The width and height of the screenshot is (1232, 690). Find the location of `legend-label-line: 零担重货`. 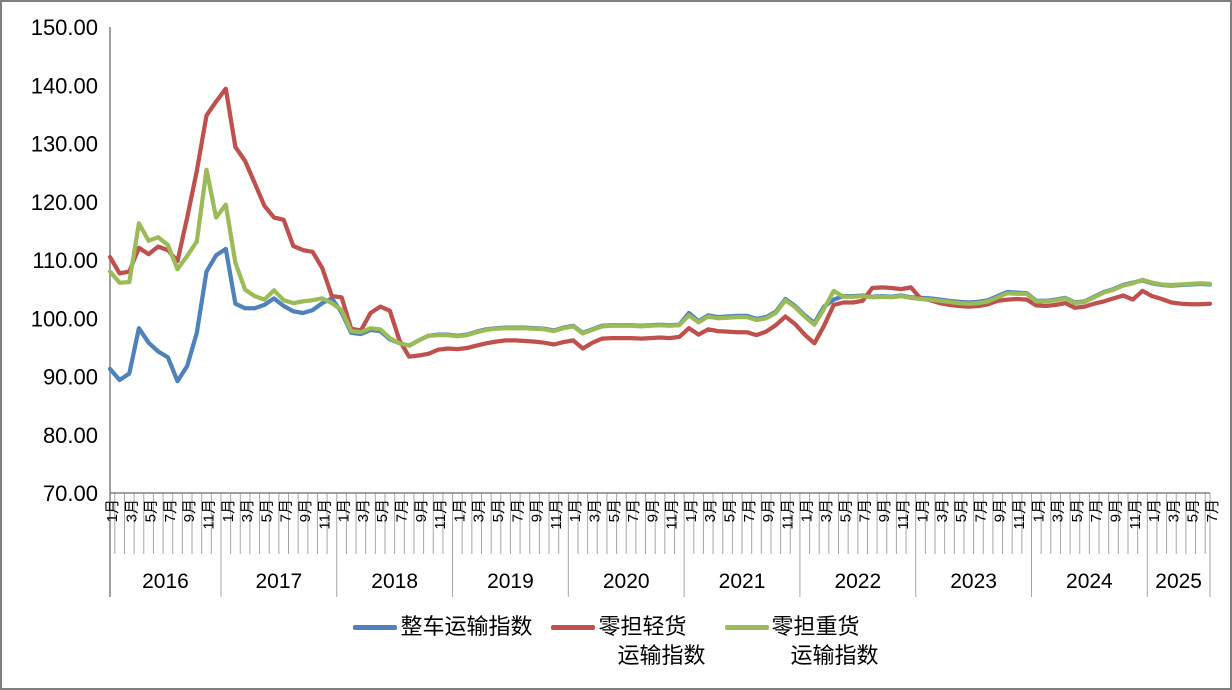

legend-label-line: 零担重货 is located at coordinates (815, 626).